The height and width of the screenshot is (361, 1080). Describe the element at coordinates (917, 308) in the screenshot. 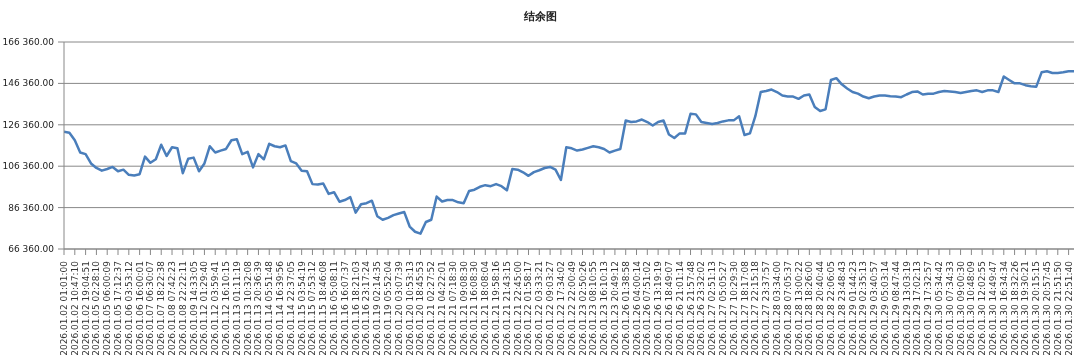

I see `x-tick-label: 2026.01.29 17:02:13` at that location.